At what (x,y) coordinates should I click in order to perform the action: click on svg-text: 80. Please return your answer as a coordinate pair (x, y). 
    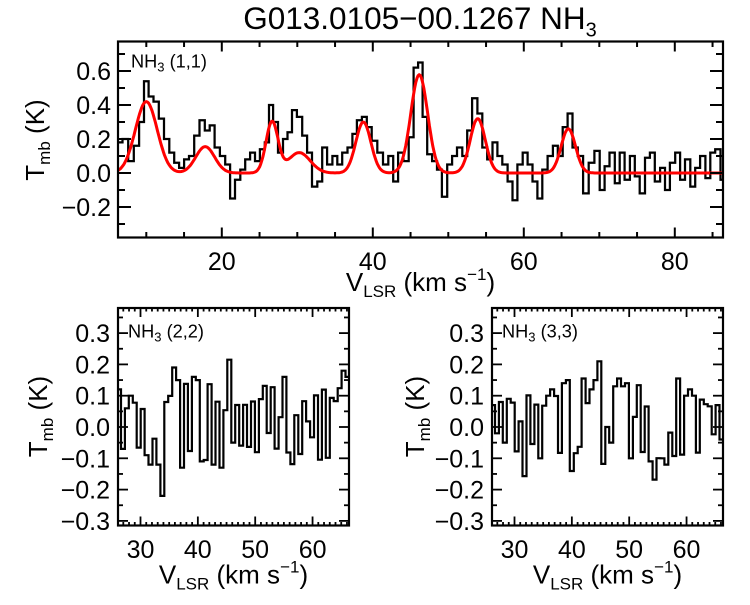
    Looking at the image, I should click on (675, 262).